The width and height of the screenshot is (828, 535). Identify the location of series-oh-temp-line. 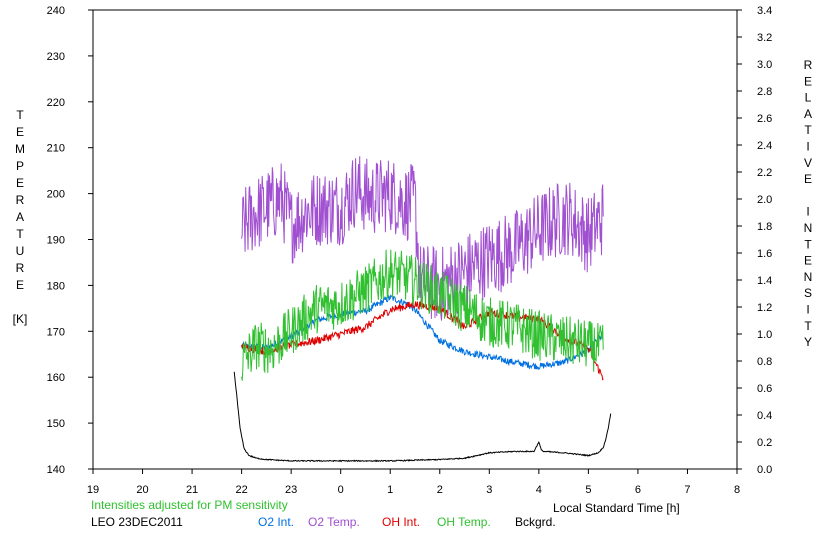
(422, 315).